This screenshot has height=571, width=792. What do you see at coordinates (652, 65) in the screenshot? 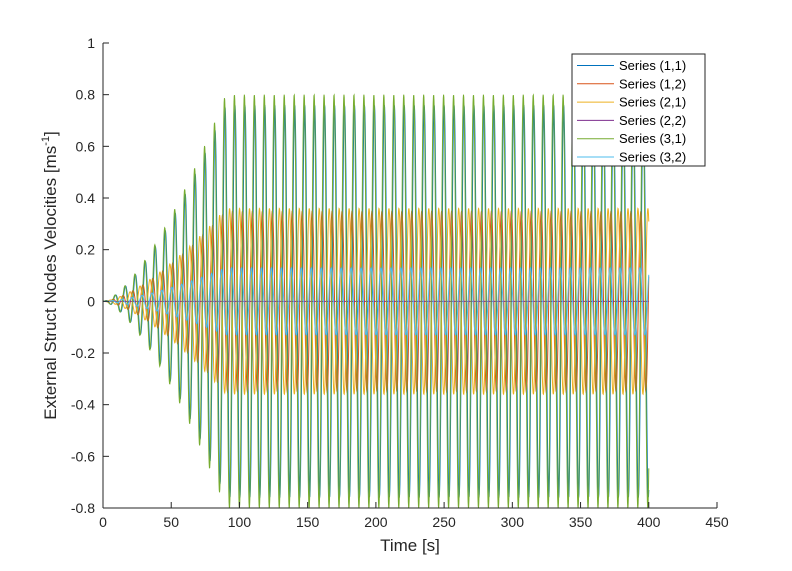
I see `legend-label-1: Series (1,1)` at bounding box center [652, 65].